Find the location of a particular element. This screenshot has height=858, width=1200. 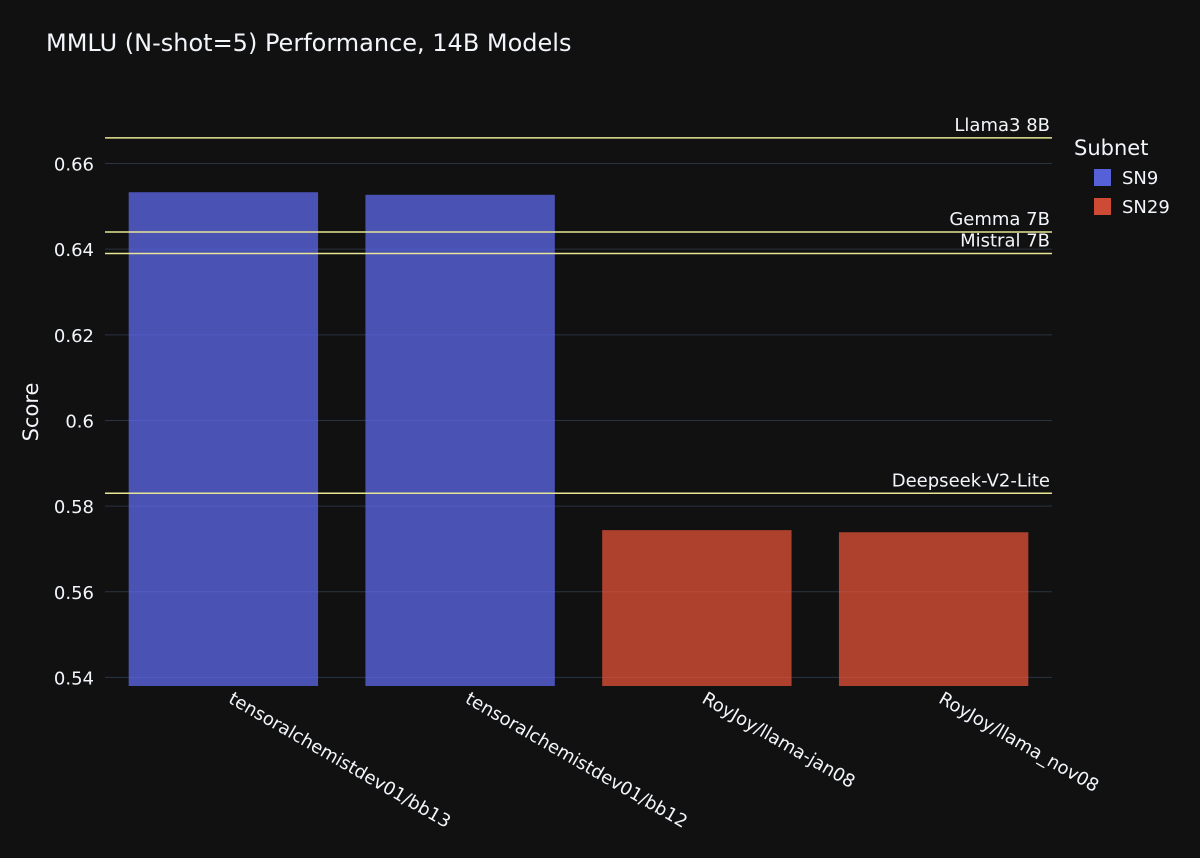

legend-label: SN29 is located at coordinates (1146, 207).